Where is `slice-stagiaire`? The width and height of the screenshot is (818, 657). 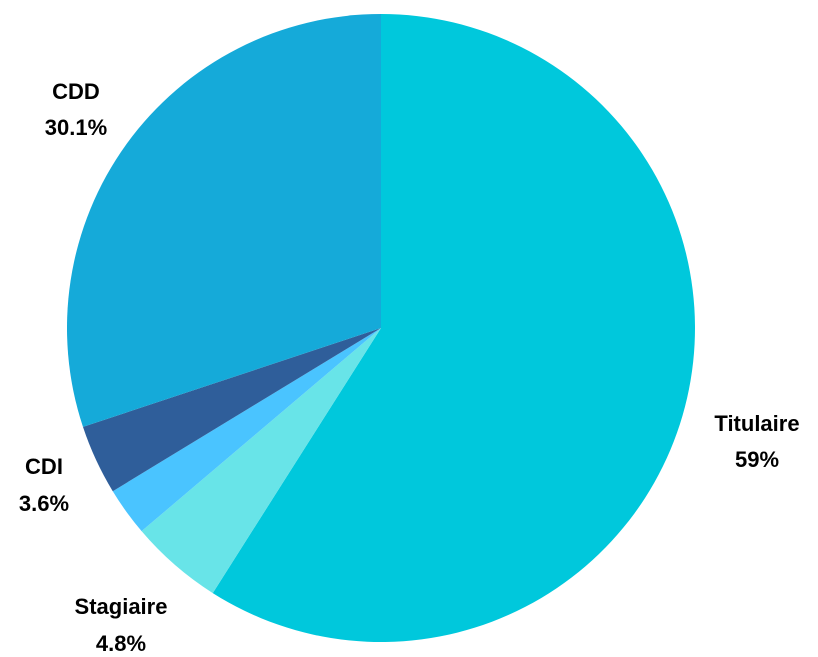 slice-stagiaire is located at coordinates (261, 461).